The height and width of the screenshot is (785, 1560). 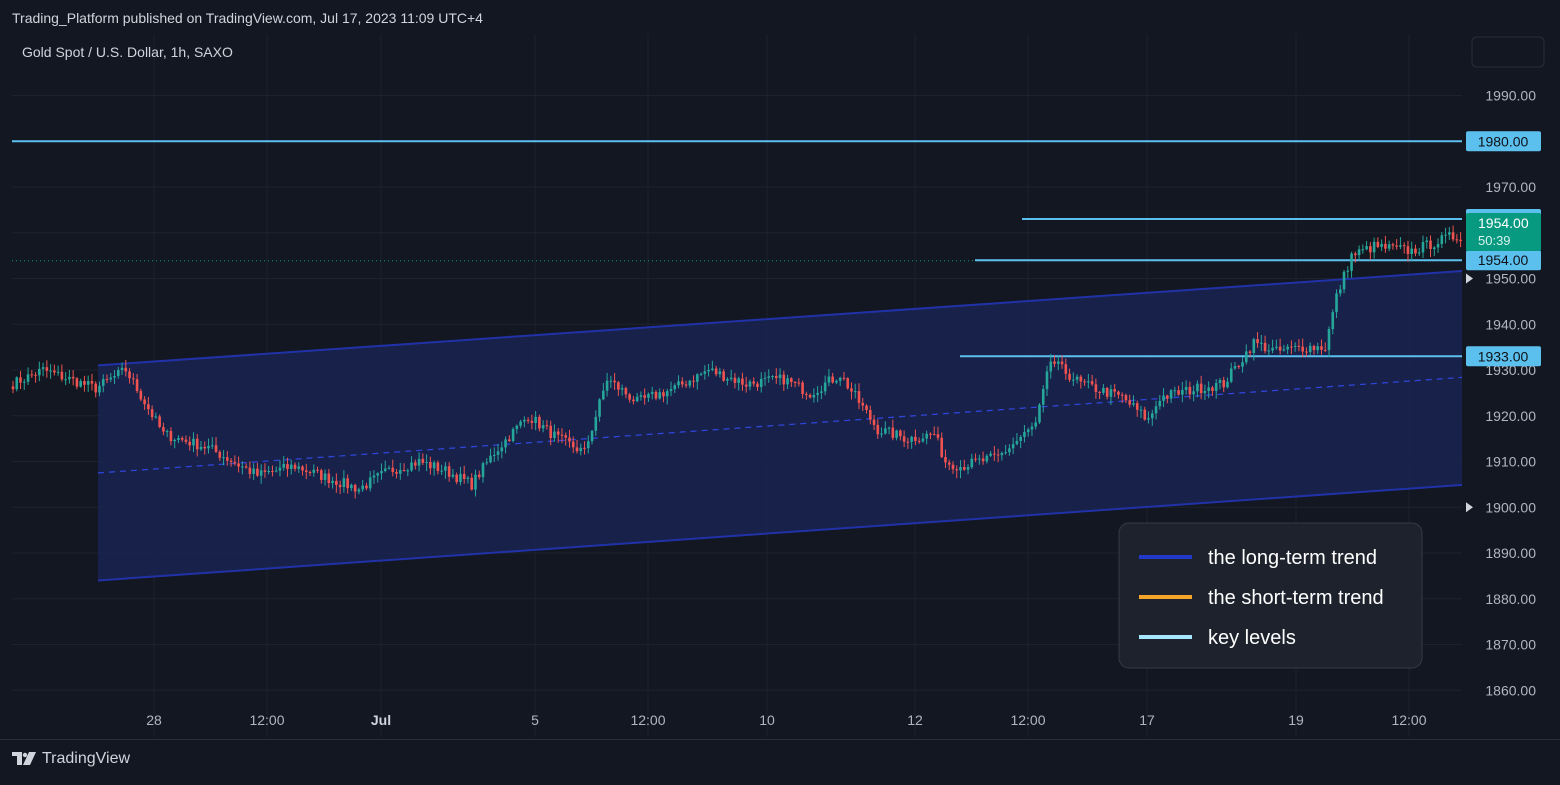 What do you see at coordinates (1252, 638) in the screenshot?
I see `legend-label: key levels` at bounding box center [1252, 638].